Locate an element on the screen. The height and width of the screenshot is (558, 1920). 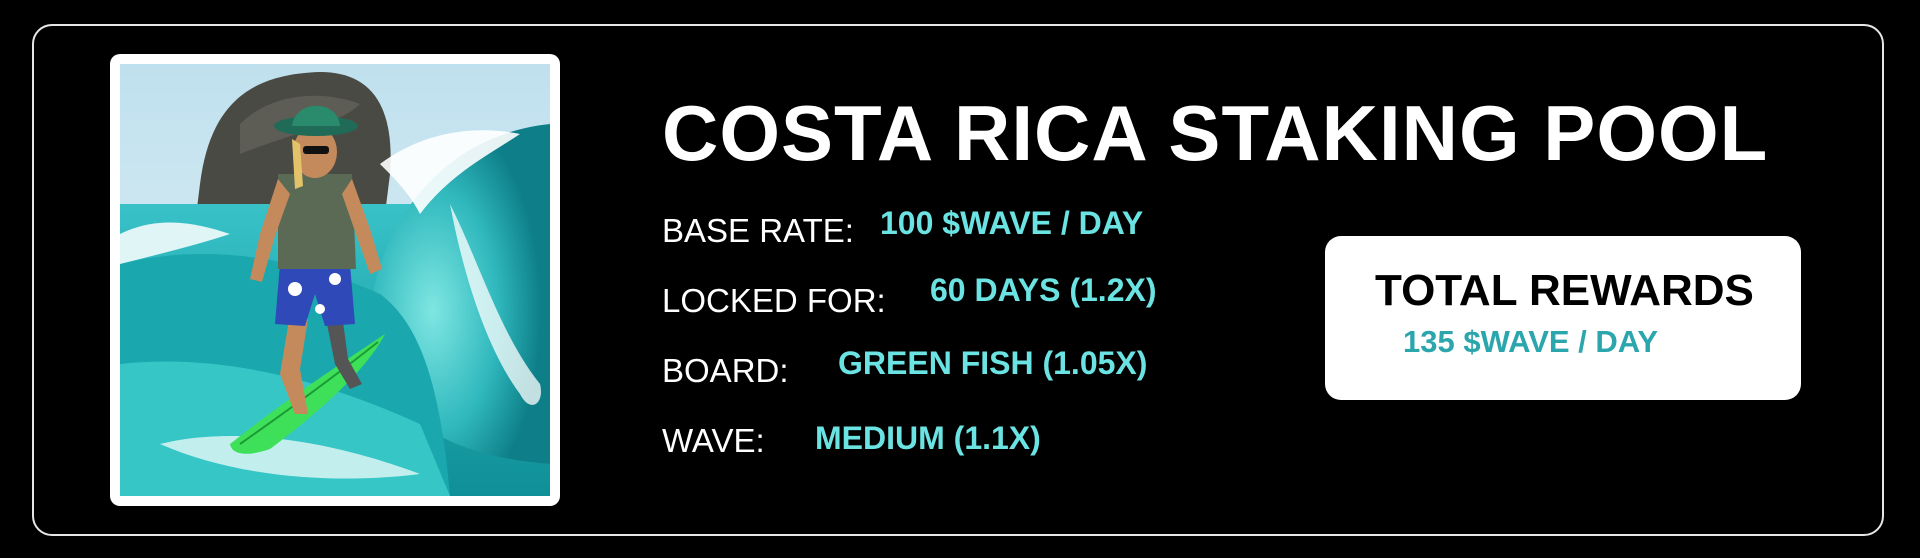
total-rewards-box: TOTAL REWARDS 135 $WAVE / DAY is located at coordinates (1563, 318).